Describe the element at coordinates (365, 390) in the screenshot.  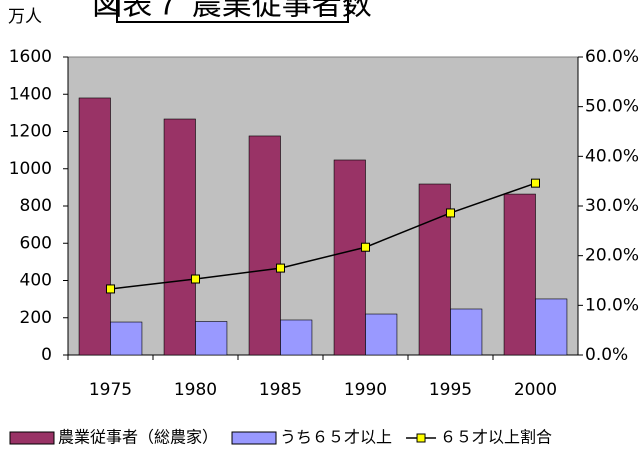
I see `x-tick-label: 1990` at that location.